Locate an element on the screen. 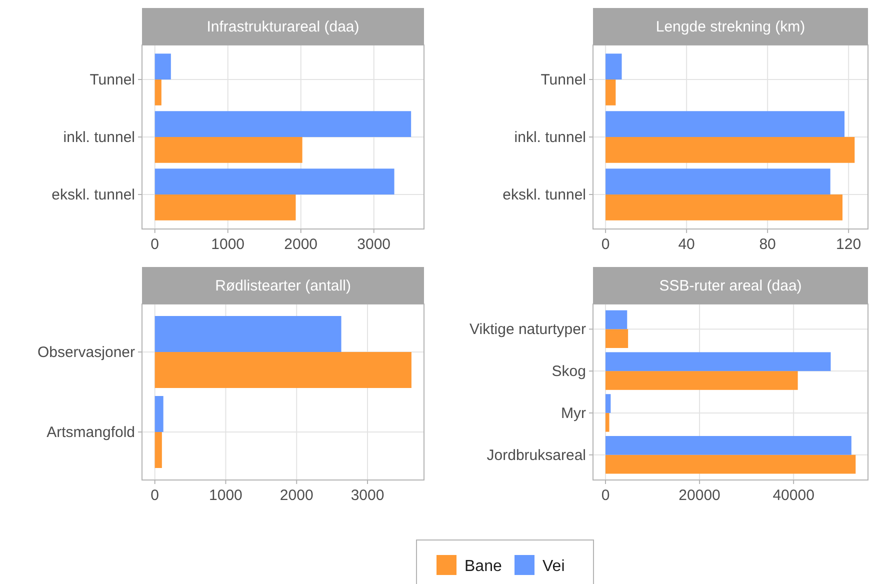  y-tick-label: Myr is located at coordinates (573, 413).